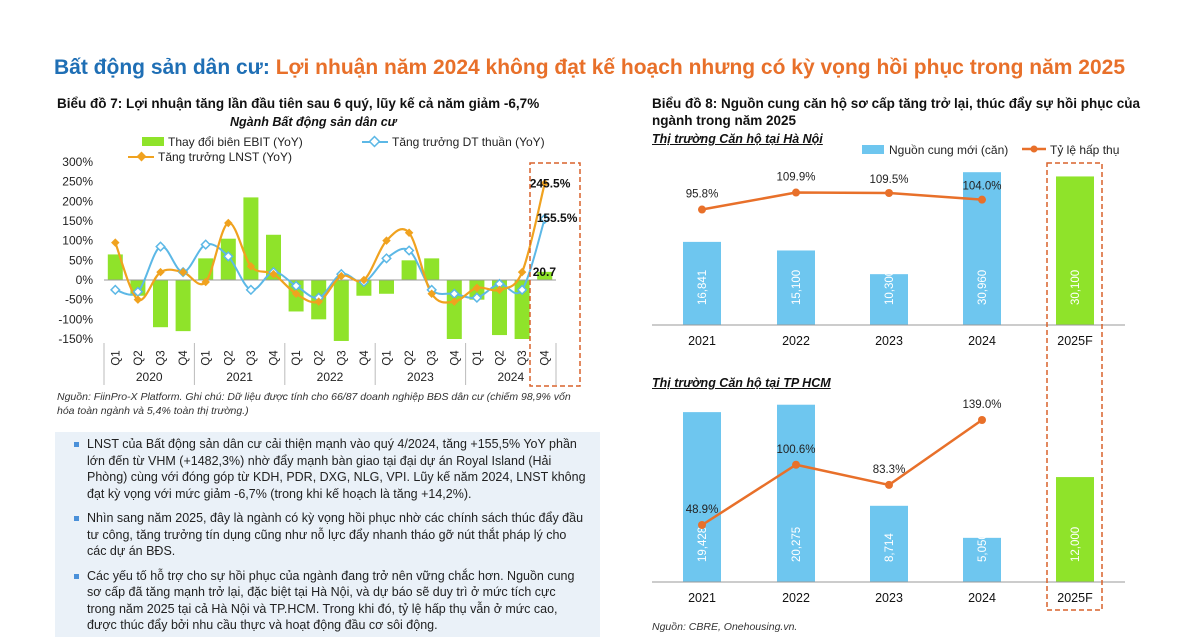  What do you see at coordinates (550, 183) in the screenshot?
I see `lnst-last-label: 245.5%` at bounding box center [550, 183].